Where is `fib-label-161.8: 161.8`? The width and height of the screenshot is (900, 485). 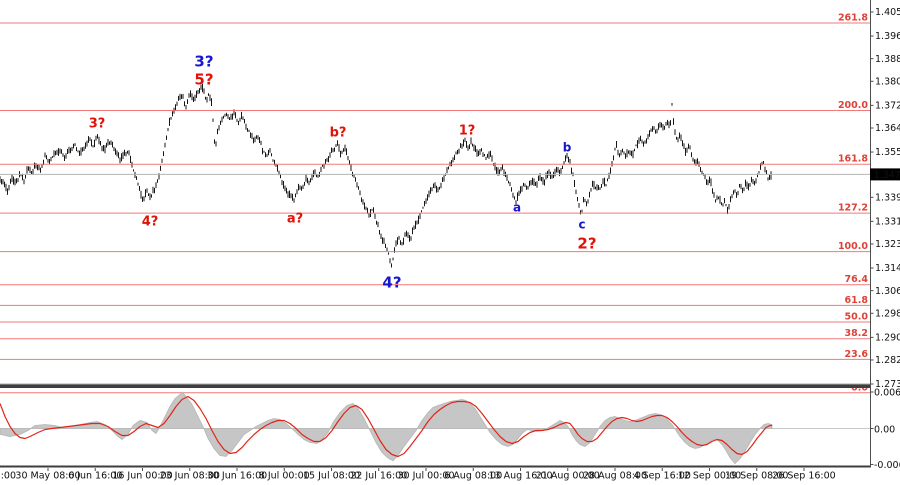 fib-label-161.8: 161.8 is located at coordinates (853, 159).